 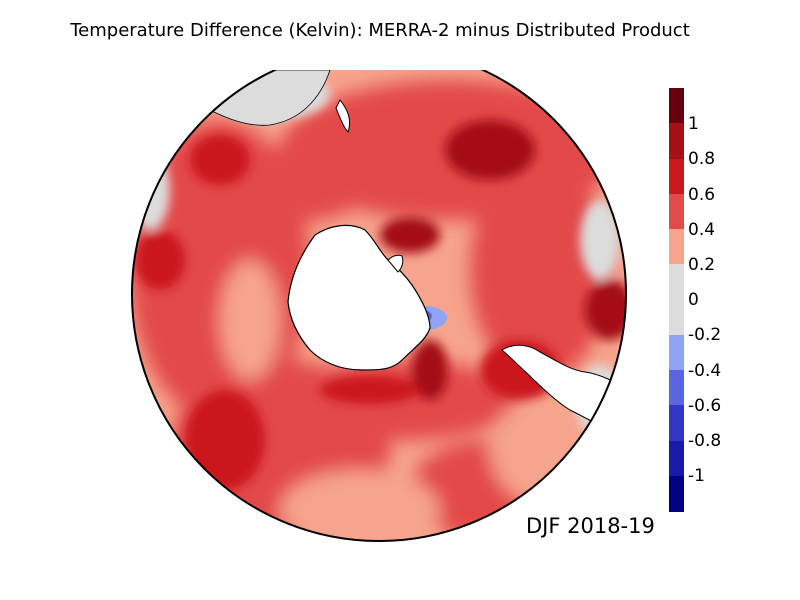 I want to click on colorbar-label: -1, so click(x=696, y=476).